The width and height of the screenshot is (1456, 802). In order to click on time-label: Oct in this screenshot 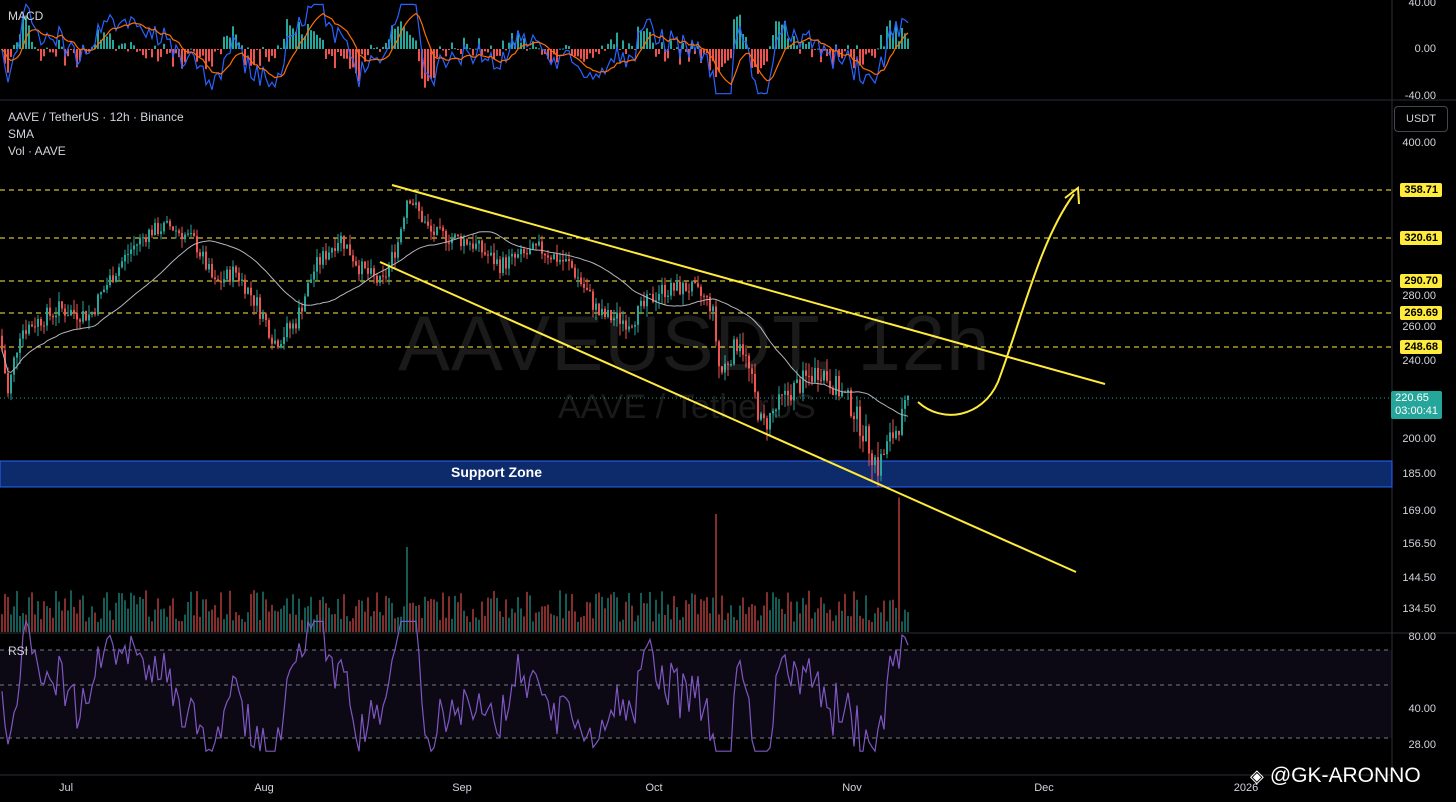, I will do `click(654, 788)`.